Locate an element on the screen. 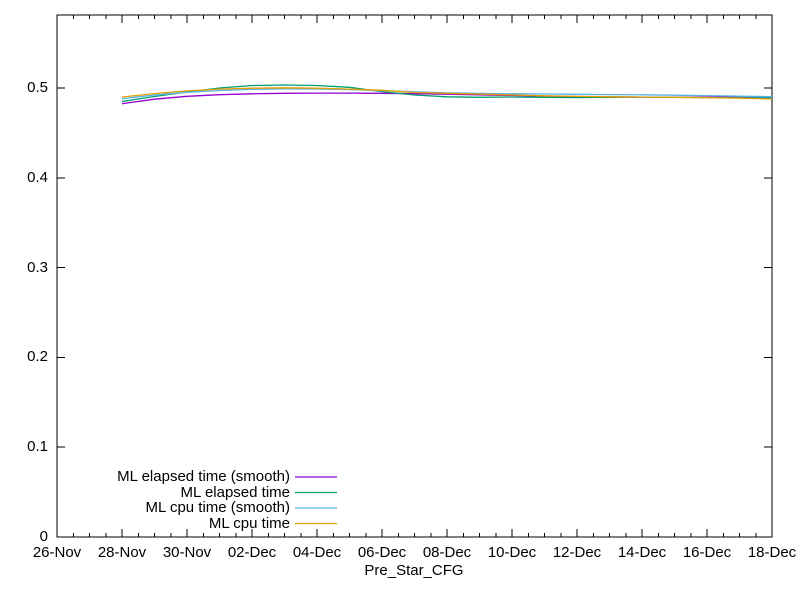  y-tick-label: 0.1 is located at coordinates (37, 447).